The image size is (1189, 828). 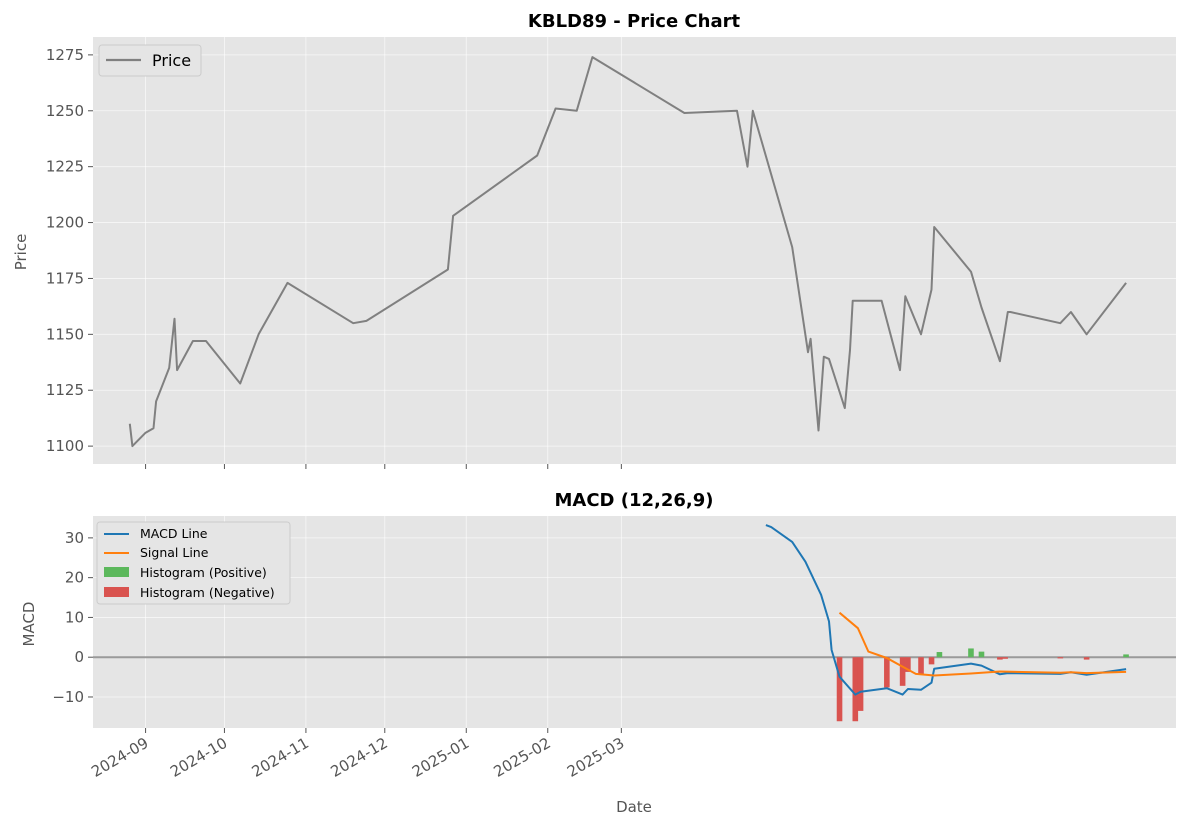 I want to click on price-x-ticks, so click(x=383, y=466).